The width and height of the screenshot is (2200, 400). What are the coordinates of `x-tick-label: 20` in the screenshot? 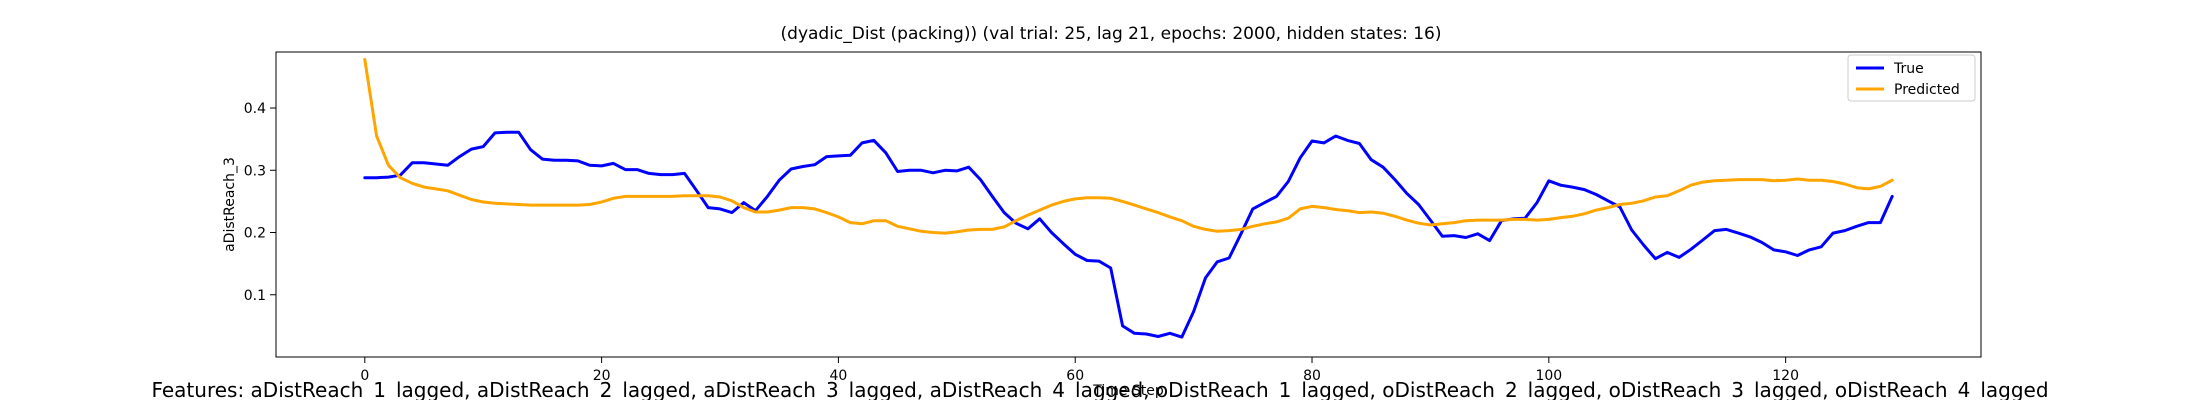 It's located at (602, 376).